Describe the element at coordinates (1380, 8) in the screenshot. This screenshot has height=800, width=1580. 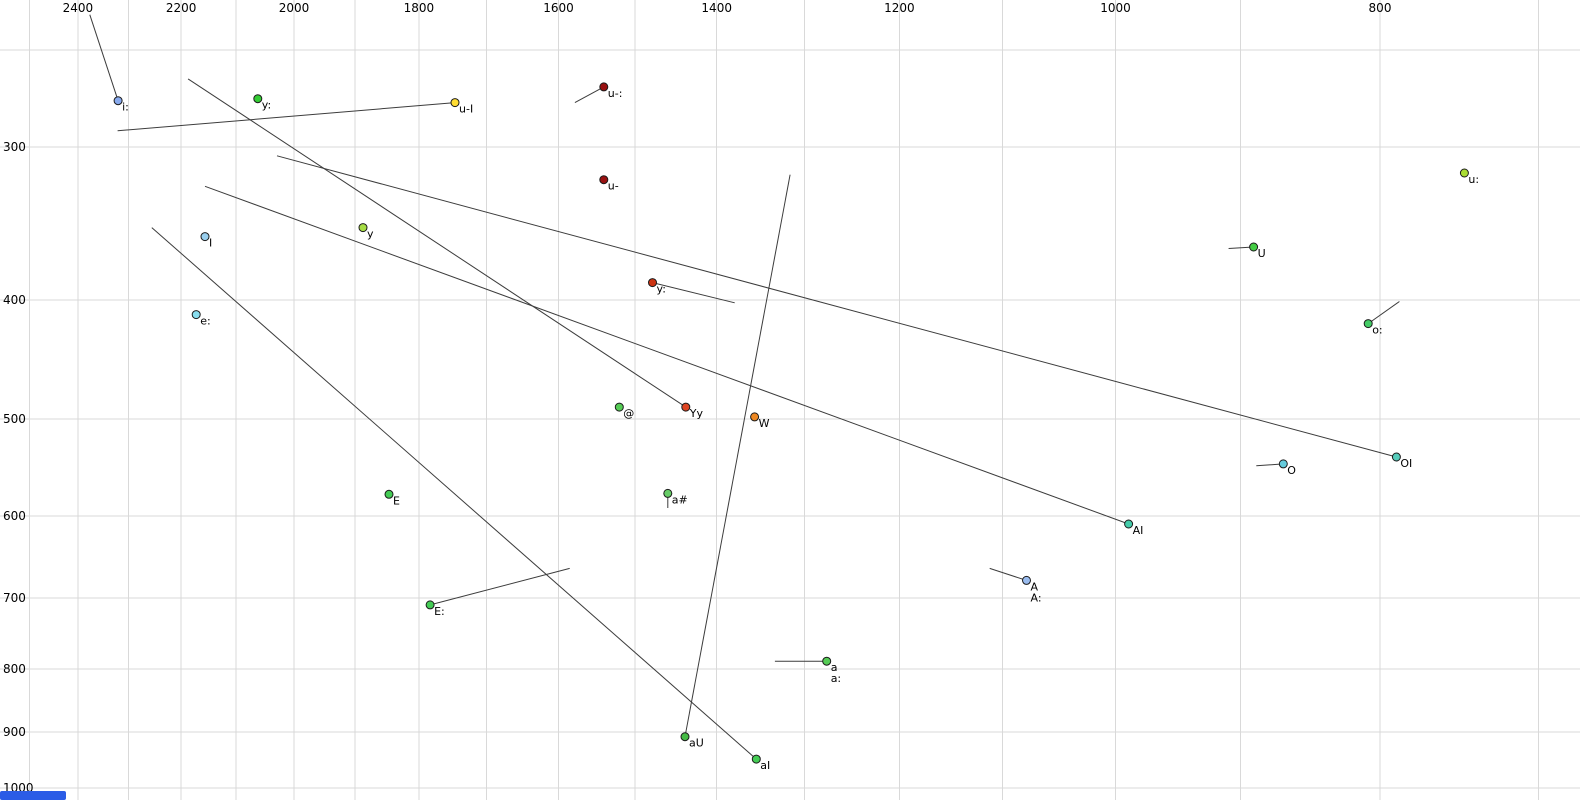
I see `x-axis-tick-label: 800` at that location.